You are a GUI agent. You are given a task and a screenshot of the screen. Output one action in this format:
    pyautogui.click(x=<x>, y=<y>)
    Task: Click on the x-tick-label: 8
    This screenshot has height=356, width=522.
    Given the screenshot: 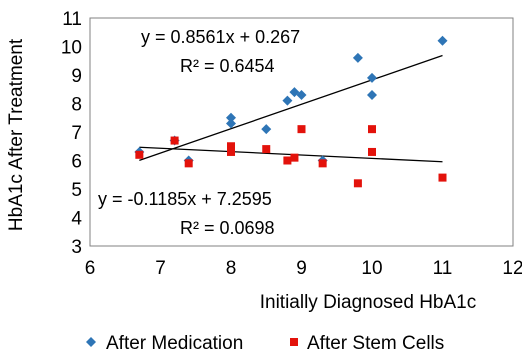 What is the action you would take?
    pyautogui.click(x=231, y=268)
    